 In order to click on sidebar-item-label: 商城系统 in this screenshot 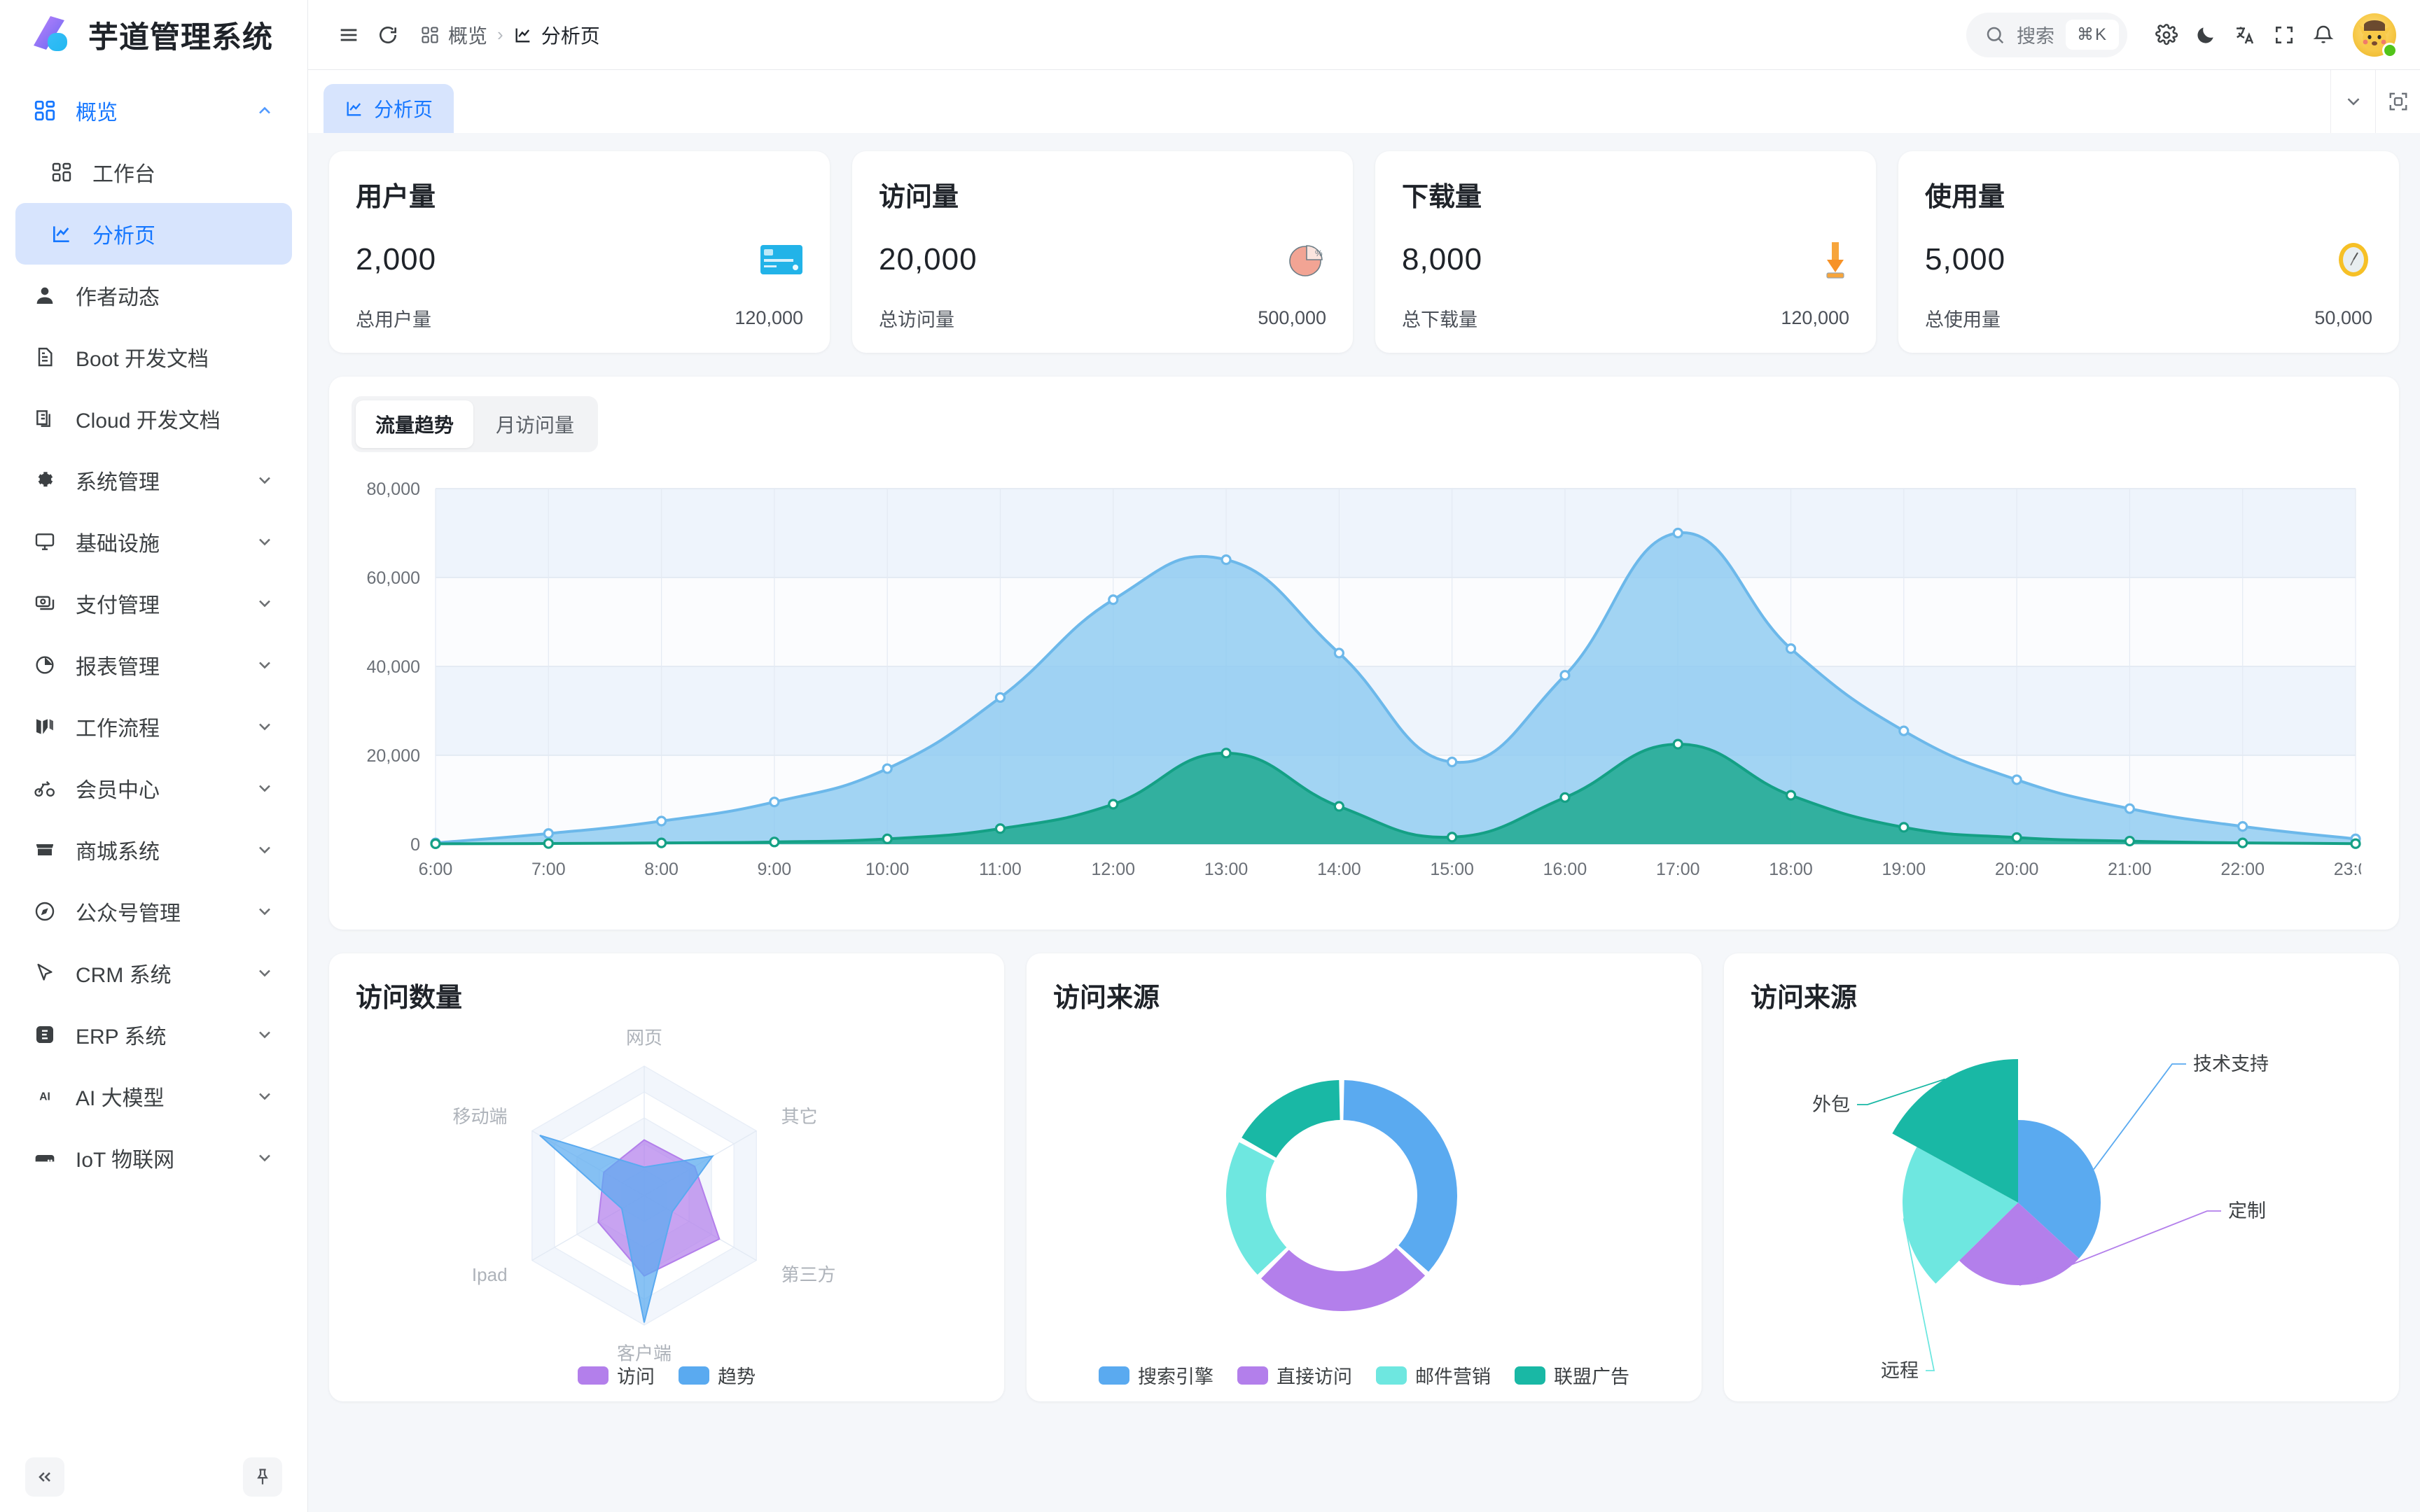, I will do `click(118, 852)`.